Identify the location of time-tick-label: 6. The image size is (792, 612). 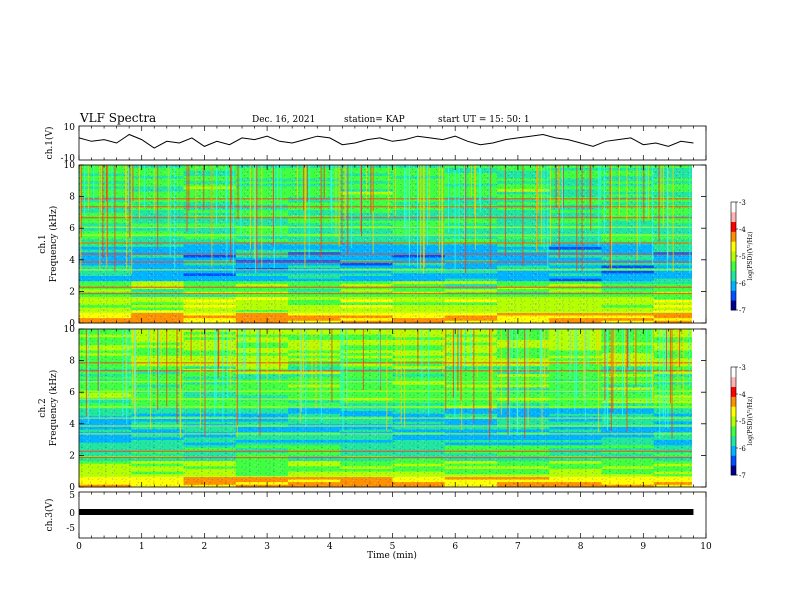
(455, 547).